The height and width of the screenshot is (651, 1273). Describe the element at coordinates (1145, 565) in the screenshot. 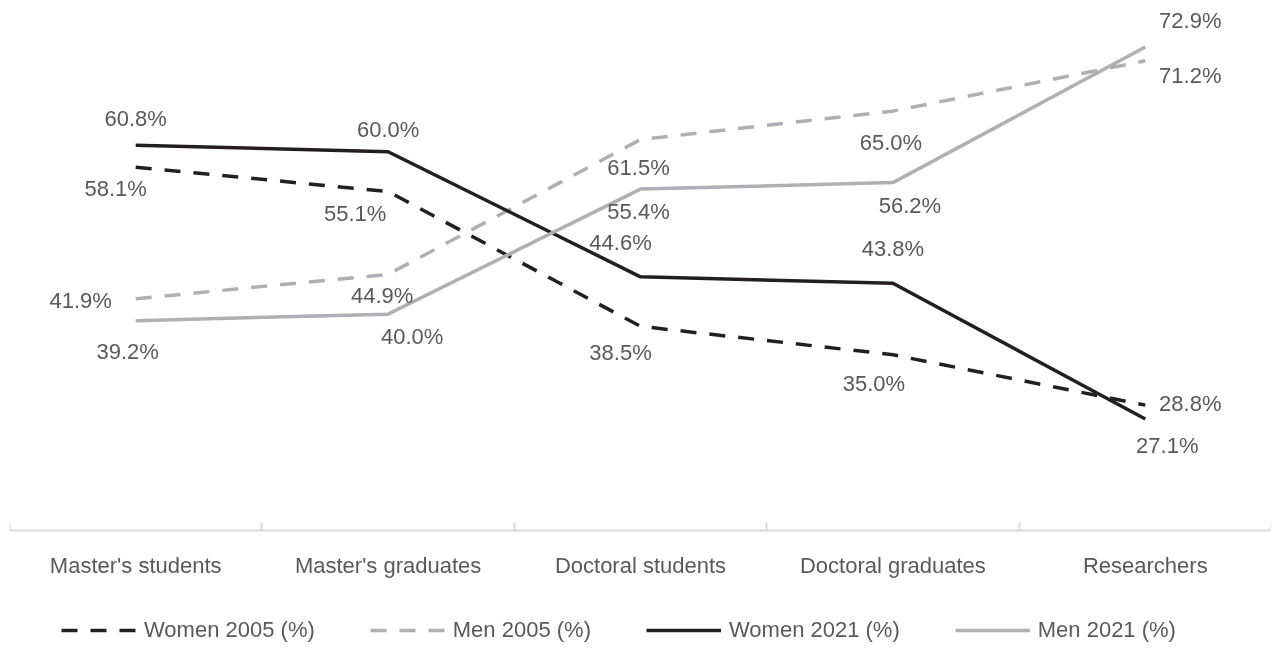

I see `x-tick-label: Researchers` at that location.